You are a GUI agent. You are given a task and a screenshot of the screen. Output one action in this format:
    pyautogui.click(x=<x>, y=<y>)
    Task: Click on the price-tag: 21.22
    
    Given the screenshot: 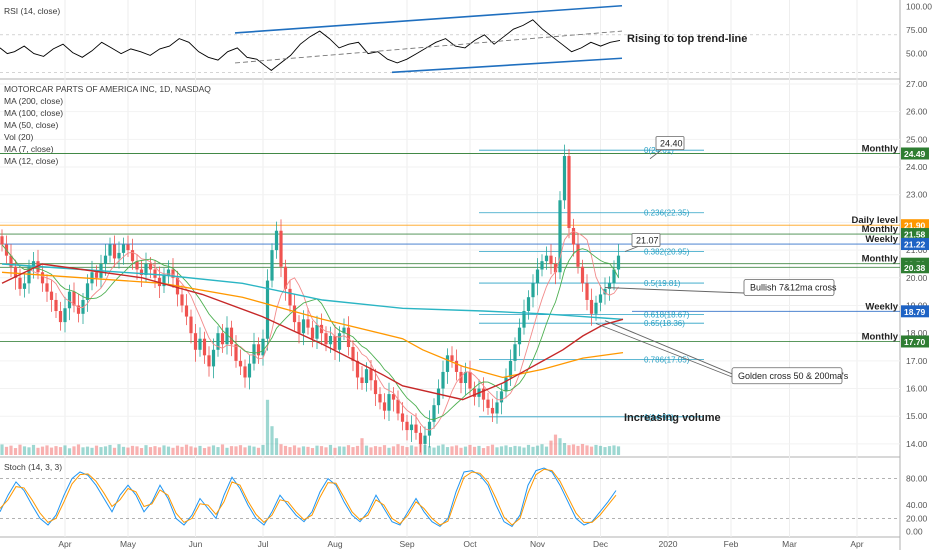 What is the action you would take?
    pyautogui.click(x=915, y=245)
    